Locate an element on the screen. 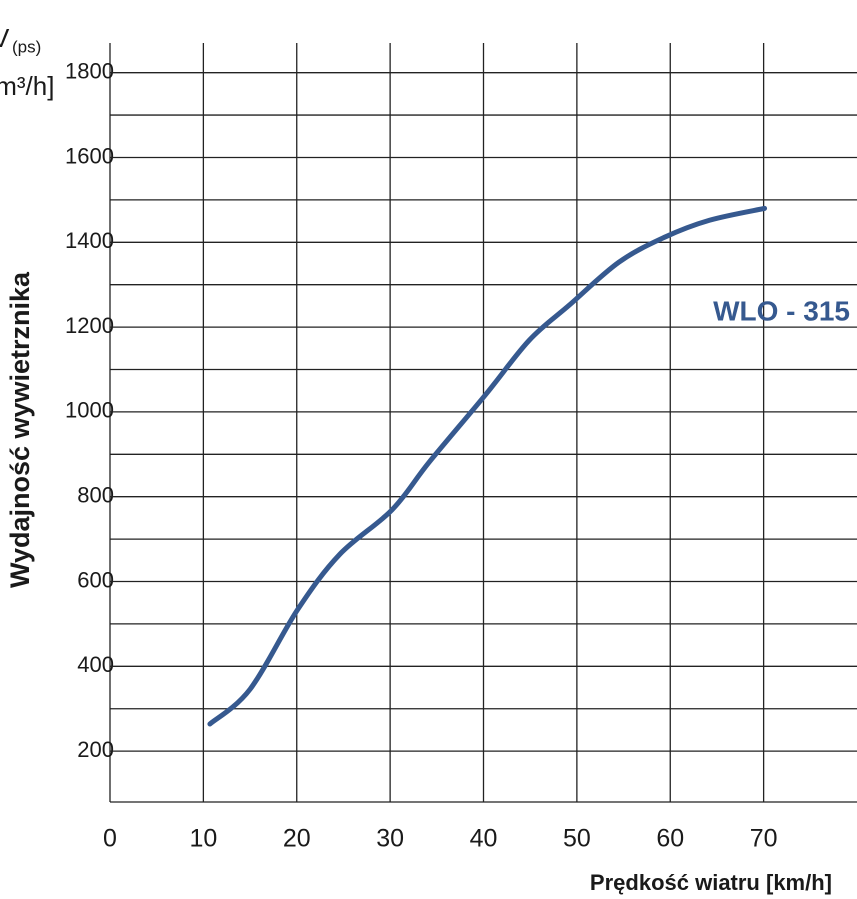  y-symbol-sub: (ps) is located at coordinates (26, 46).